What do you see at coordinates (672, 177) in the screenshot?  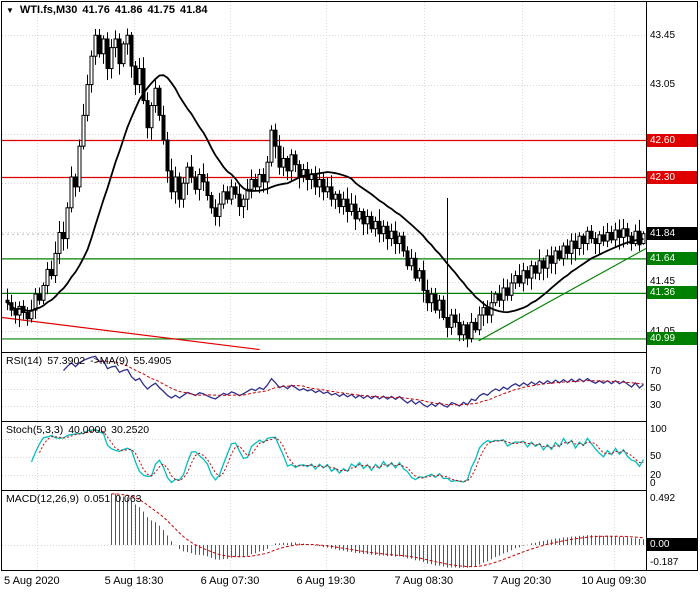 I see `price-badge-res: 42.30` at bounding box center [672, 177].